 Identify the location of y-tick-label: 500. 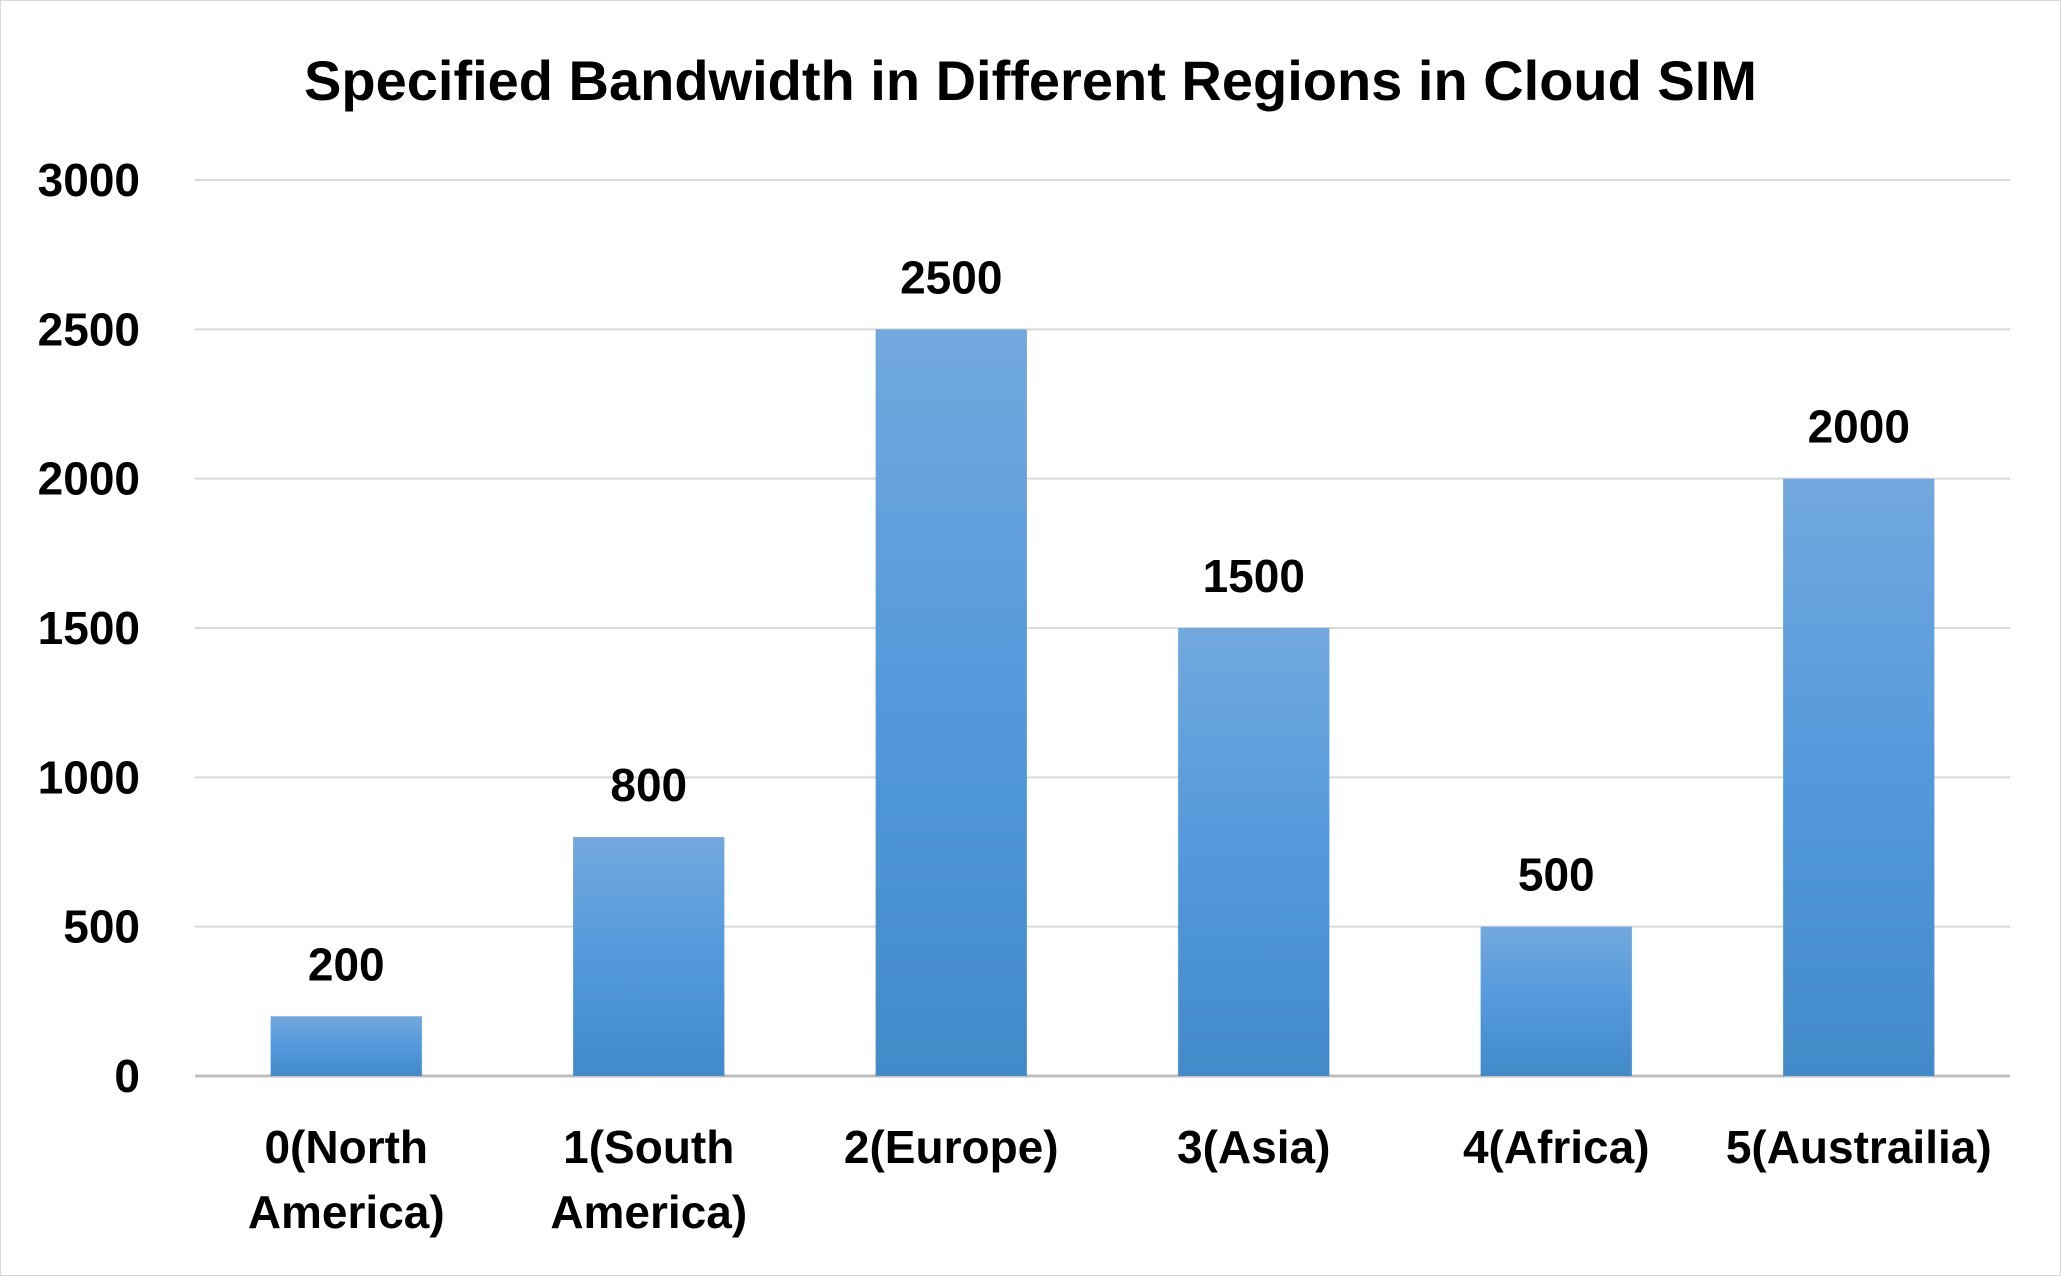
(101, 927).